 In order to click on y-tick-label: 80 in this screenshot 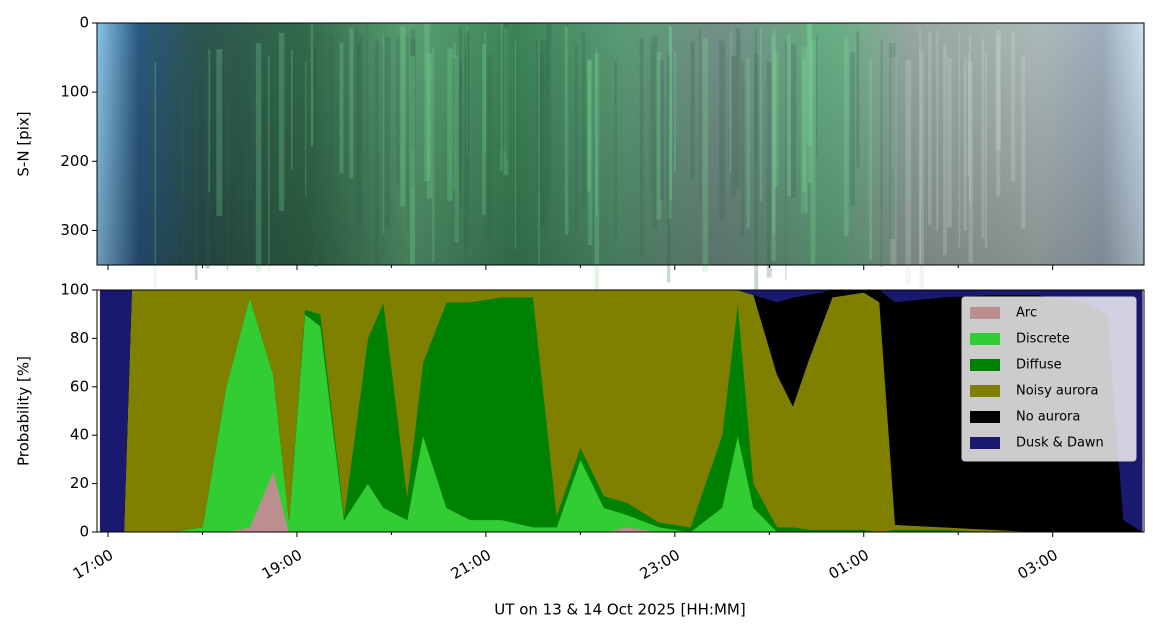, I will do `click(79, 338)`.